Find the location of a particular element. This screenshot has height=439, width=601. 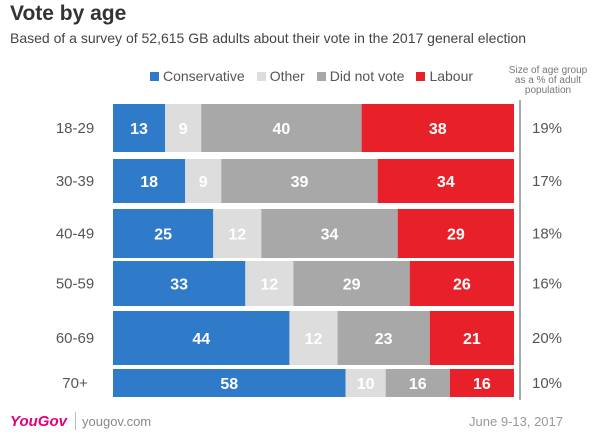

data-label: 21 is located at coordinates (472, 339).